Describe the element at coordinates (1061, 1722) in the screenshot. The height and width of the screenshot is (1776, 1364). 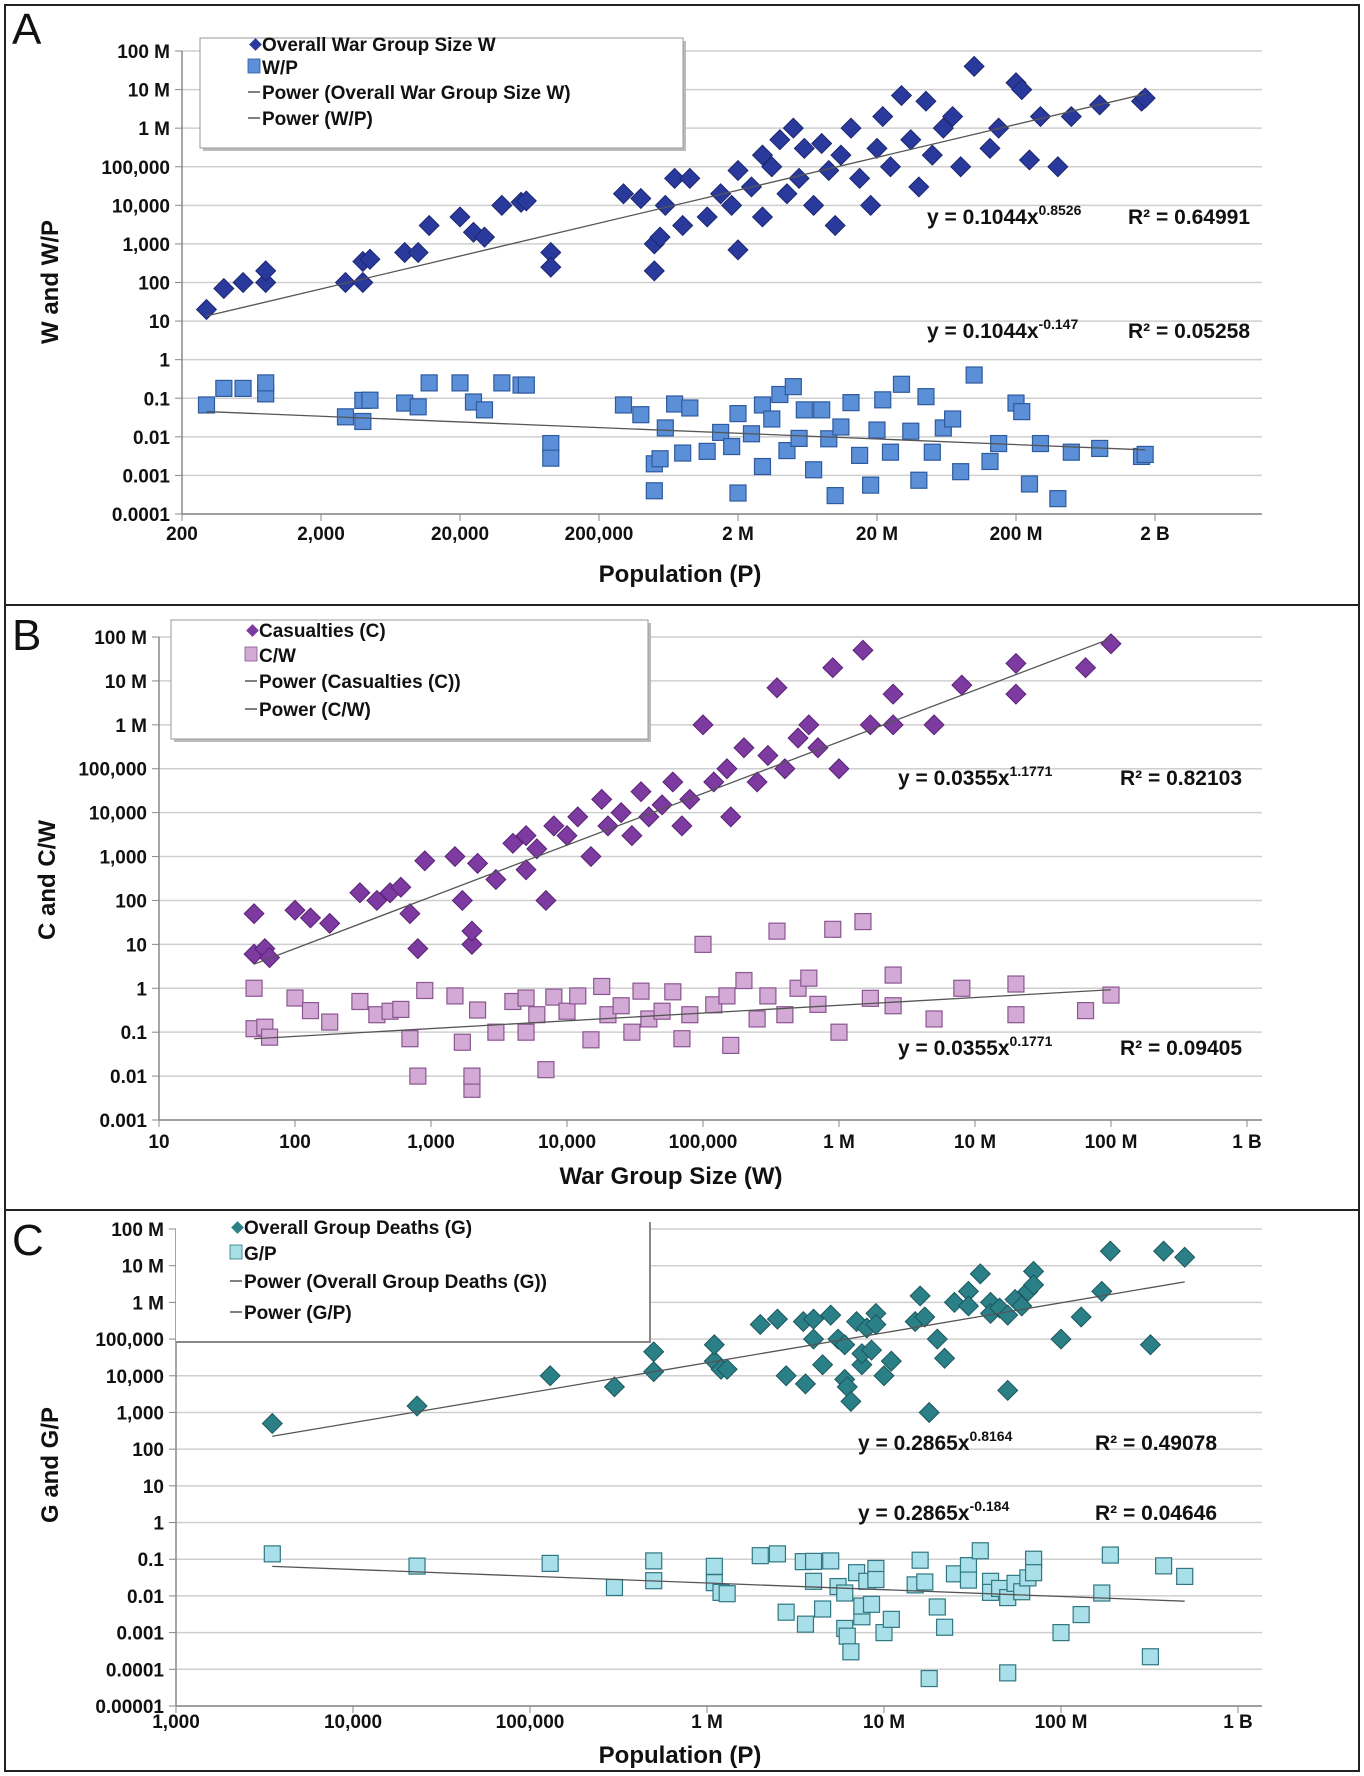
I see `x-tick-label: 100 M` at that location.